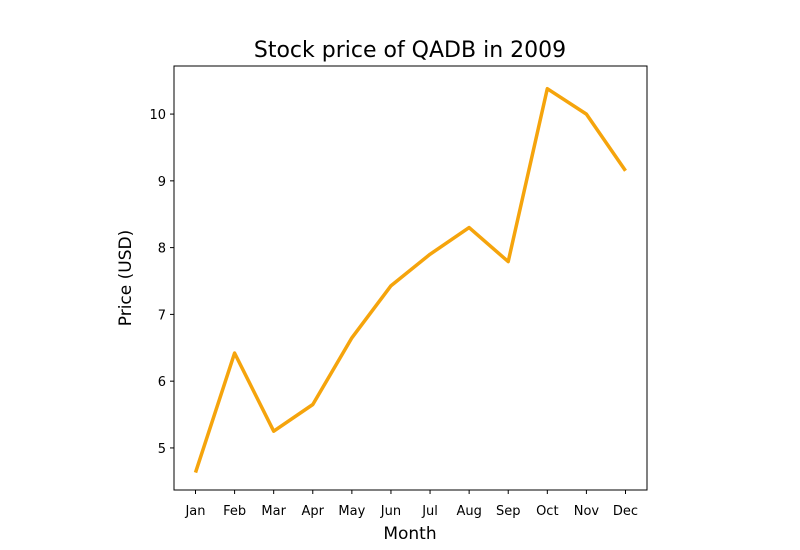 This screenshot has height=550, width=800. What do you see at coordinates (157, 115) in the screenshot?
I see `y-tick-label: 10` at bounding box center [157, 115].